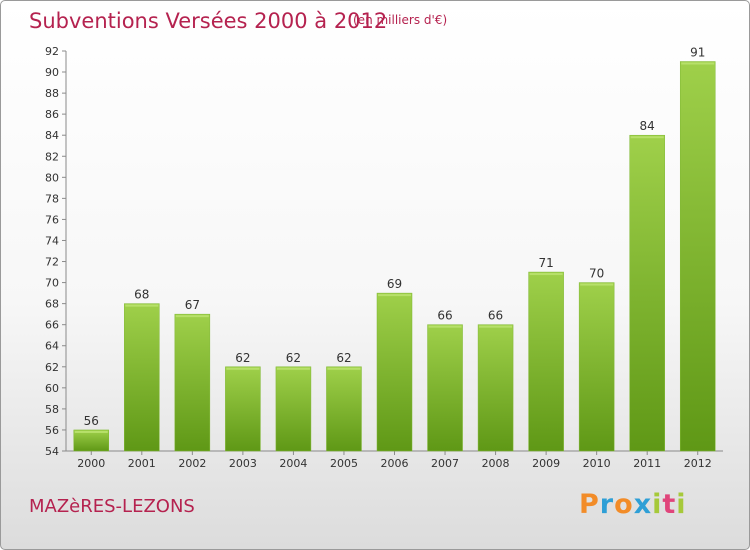  What do you see at coordinates (546, 463) in the screenshot?
I see `x-tick-label: 2009` at bounding box center [546, 463].